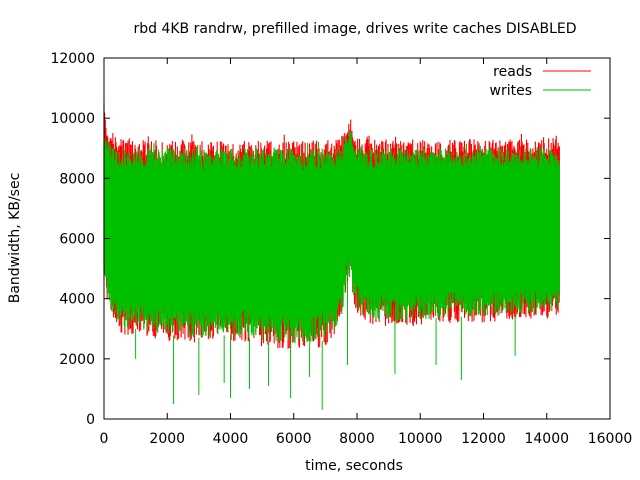  Describe the element at coordinates (15, 238) in the screenshot. I see `y-axis-label: Bandwidth, KB/sec` at that location.